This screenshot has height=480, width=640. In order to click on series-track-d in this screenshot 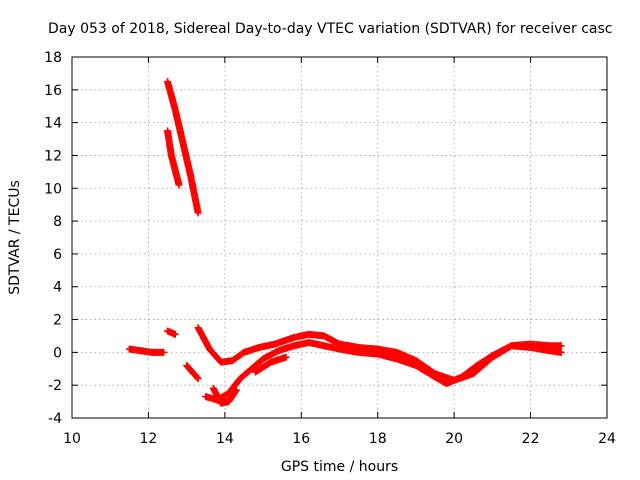, I will do `click(171, 332)`.